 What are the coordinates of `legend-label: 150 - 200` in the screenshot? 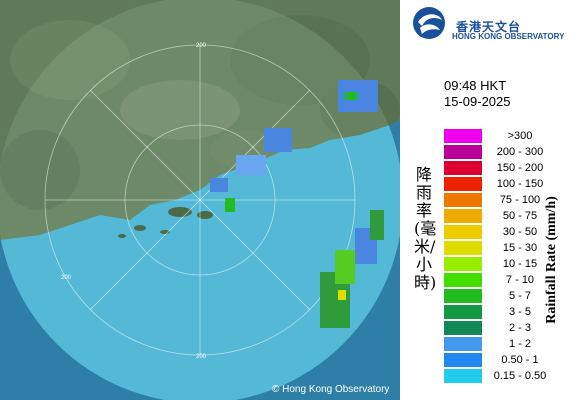 It's located at (520, 168).